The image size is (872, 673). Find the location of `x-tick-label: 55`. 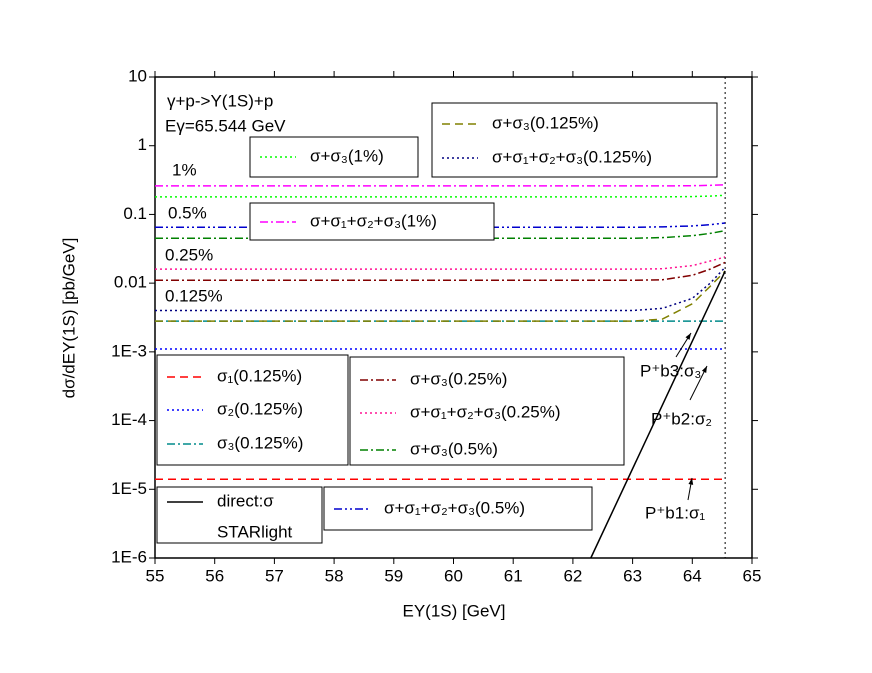

x-tick-label: 55 is located at coordinates (155, 575).